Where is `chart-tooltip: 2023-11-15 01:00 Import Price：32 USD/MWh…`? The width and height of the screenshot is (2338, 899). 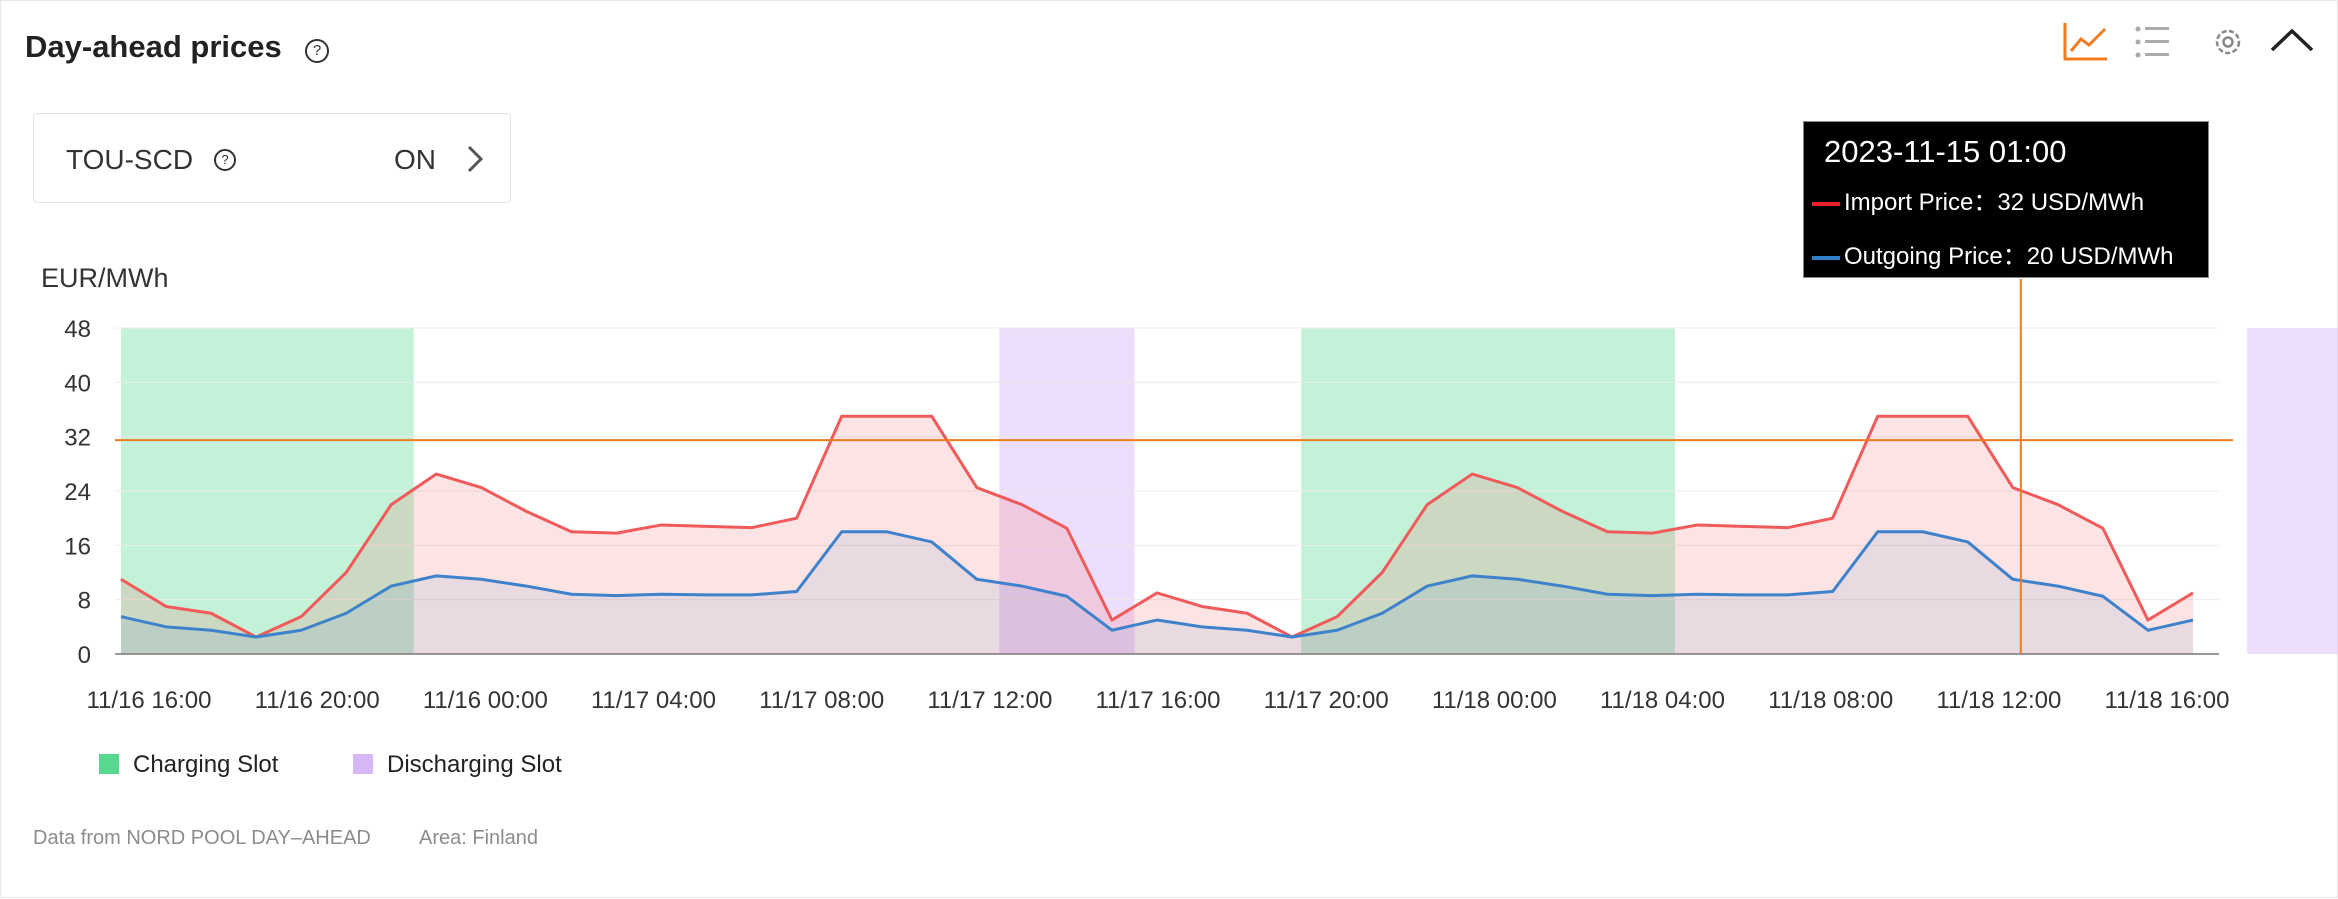
chart-tooltip: 2023-11-15 01:00 Import Price：32 USD/MWh… is located at coordinates (2006, 199).